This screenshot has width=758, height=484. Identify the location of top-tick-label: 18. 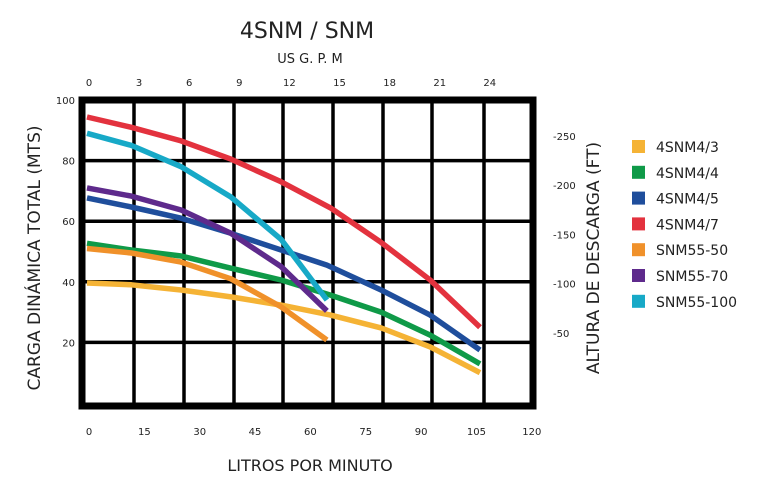
(389, 83).